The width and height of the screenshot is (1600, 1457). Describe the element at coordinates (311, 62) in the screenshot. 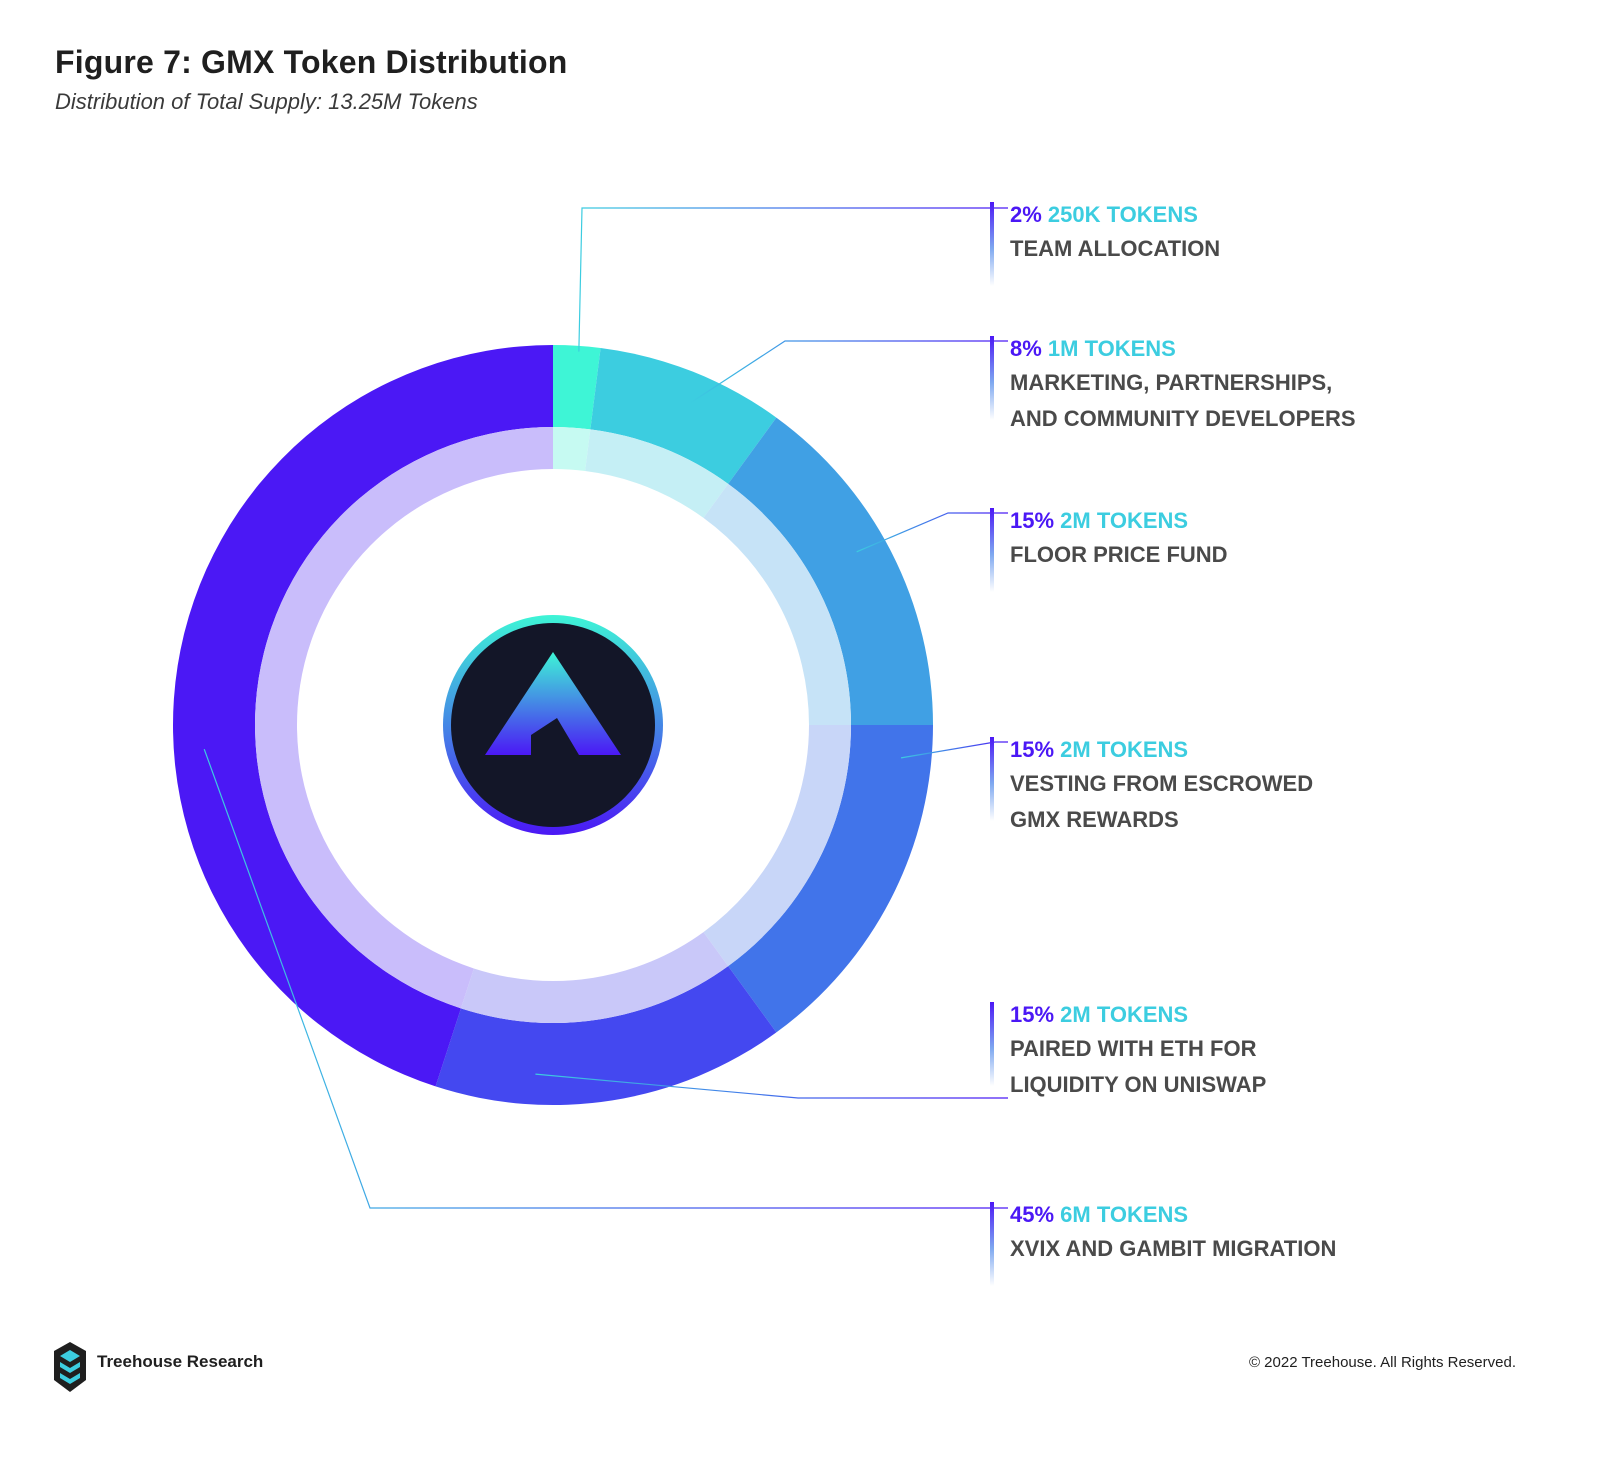

I see `chart-title: Figure 7: GMX Token Distribution` at that location.